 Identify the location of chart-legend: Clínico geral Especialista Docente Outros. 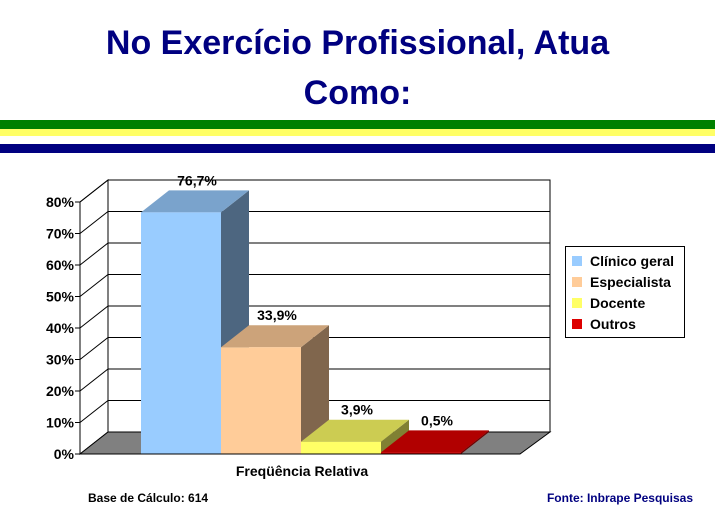
(625, 292).